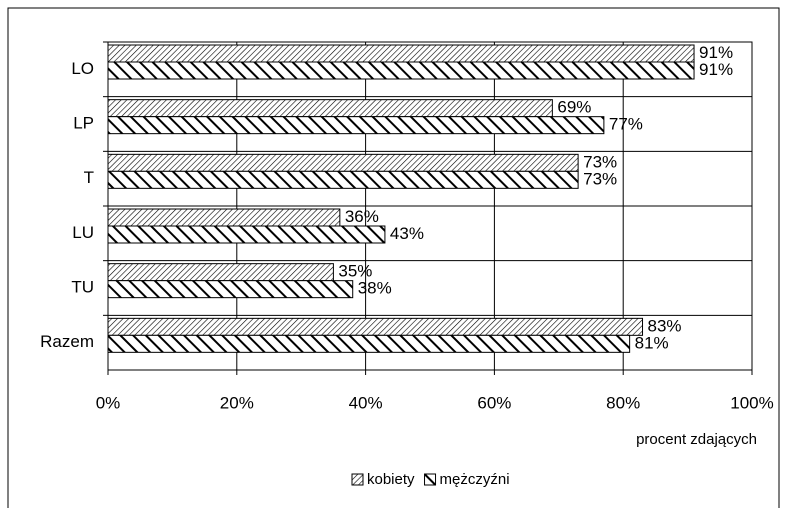  Describe the element at coordinates (67, 341) in the screenshot. I see `y-tick-label: Razem` at that location.